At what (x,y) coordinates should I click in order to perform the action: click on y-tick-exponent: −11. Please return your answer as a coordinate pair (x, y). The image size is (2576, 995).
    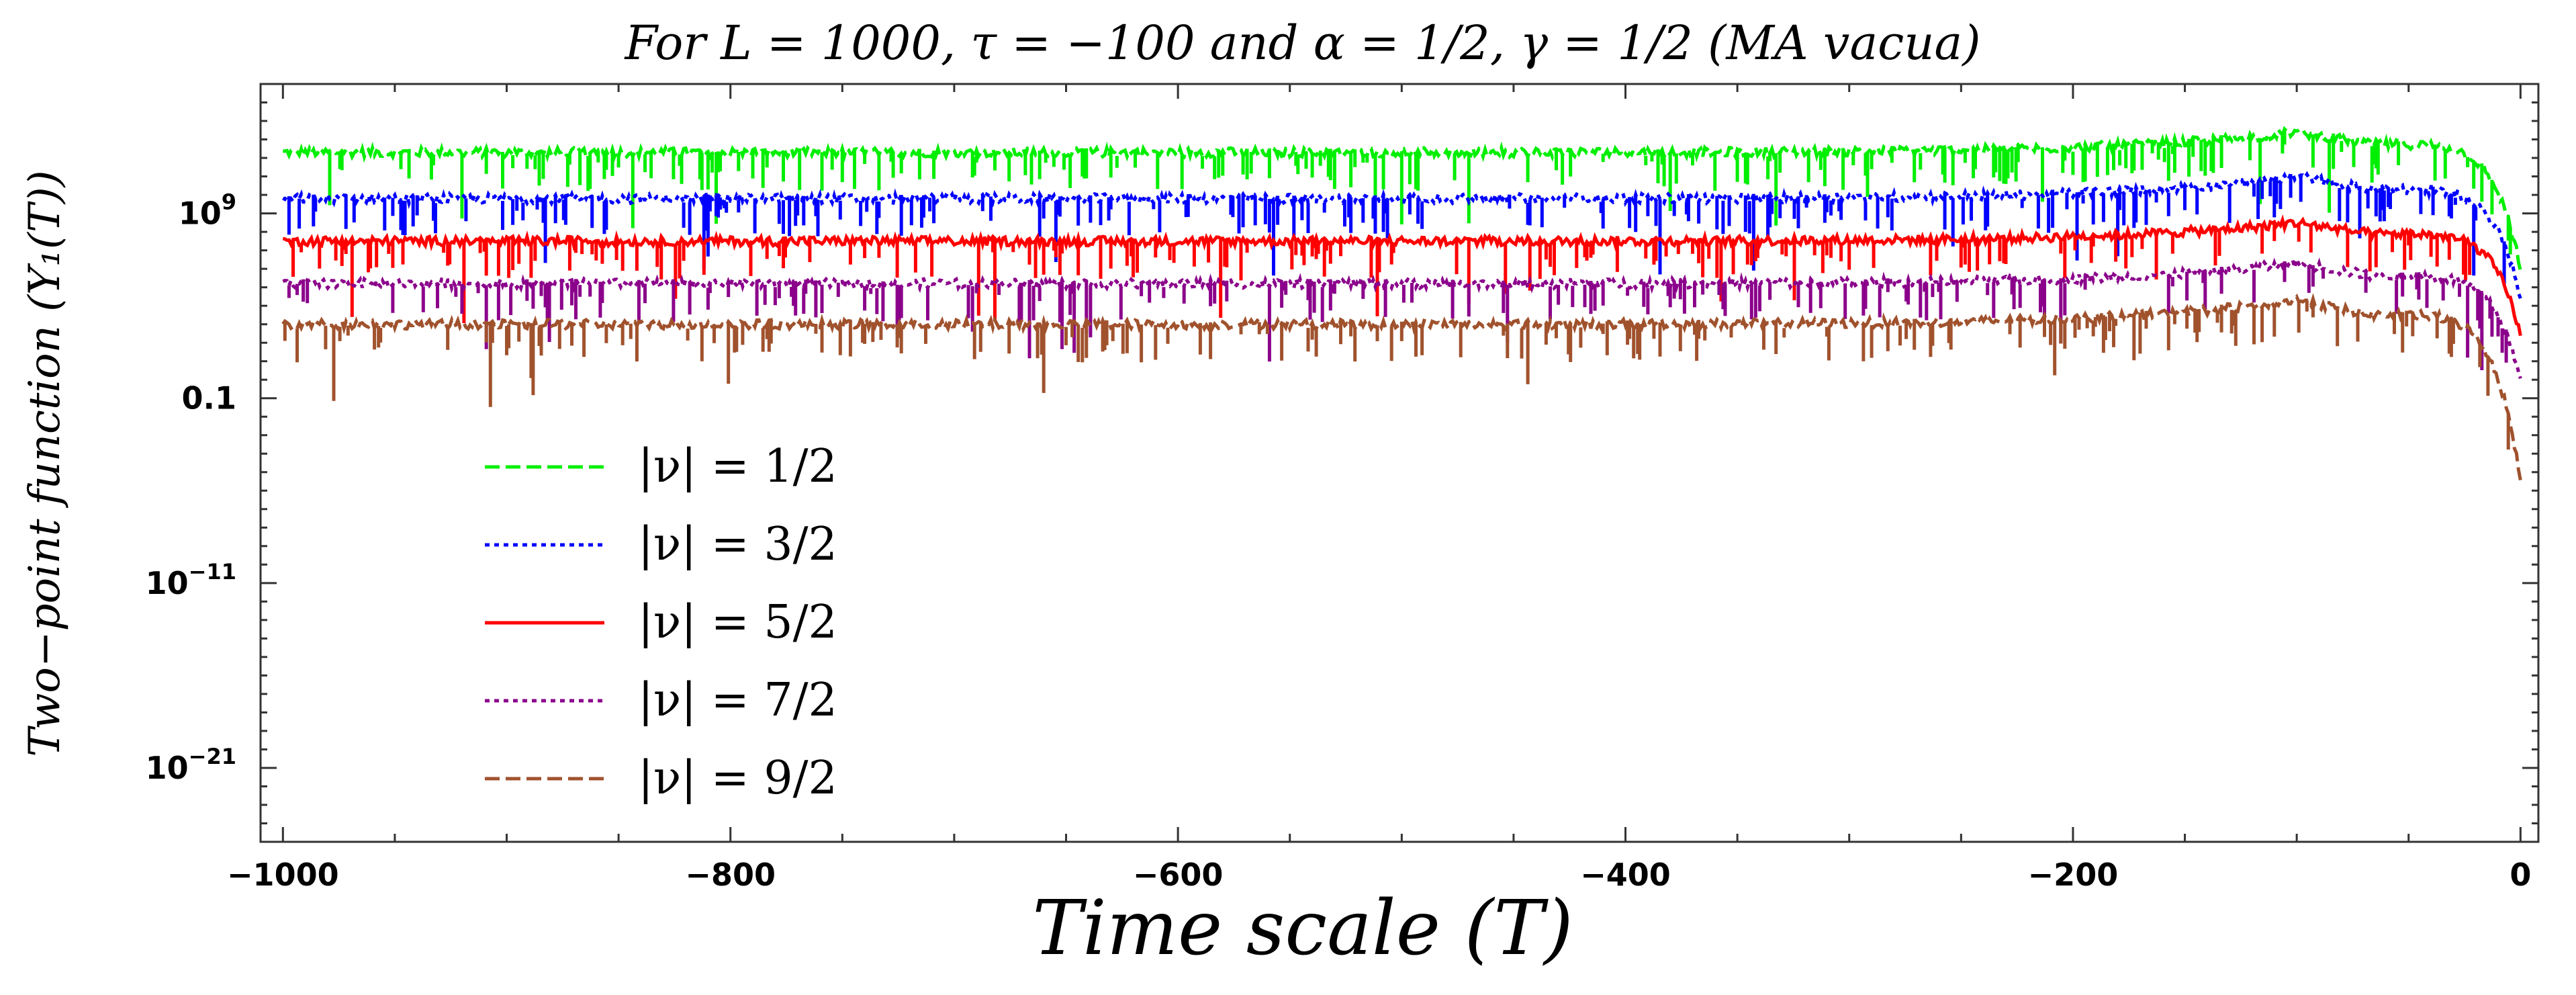
    Looking at the image, I should click on (212, 572).